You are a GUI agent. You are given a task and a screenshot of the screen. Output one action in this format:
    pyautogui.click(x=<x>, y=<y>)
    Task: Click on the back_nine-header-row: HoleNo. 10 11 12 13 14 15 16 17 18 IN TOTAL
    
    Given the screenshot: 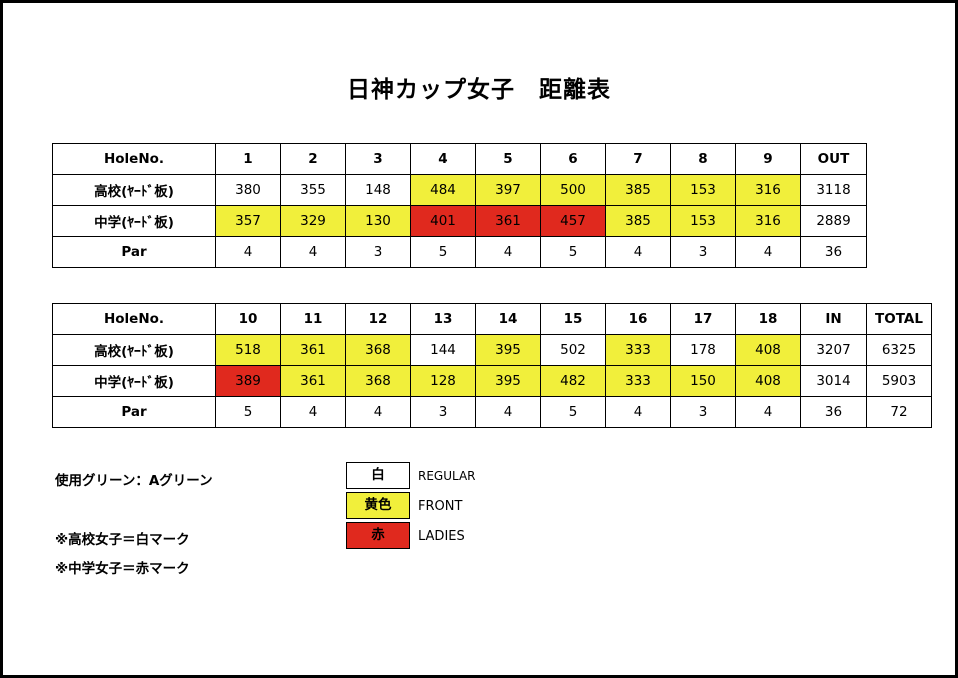 What is the action you would take?
    pyautogui.click(x=492, y=319)
    